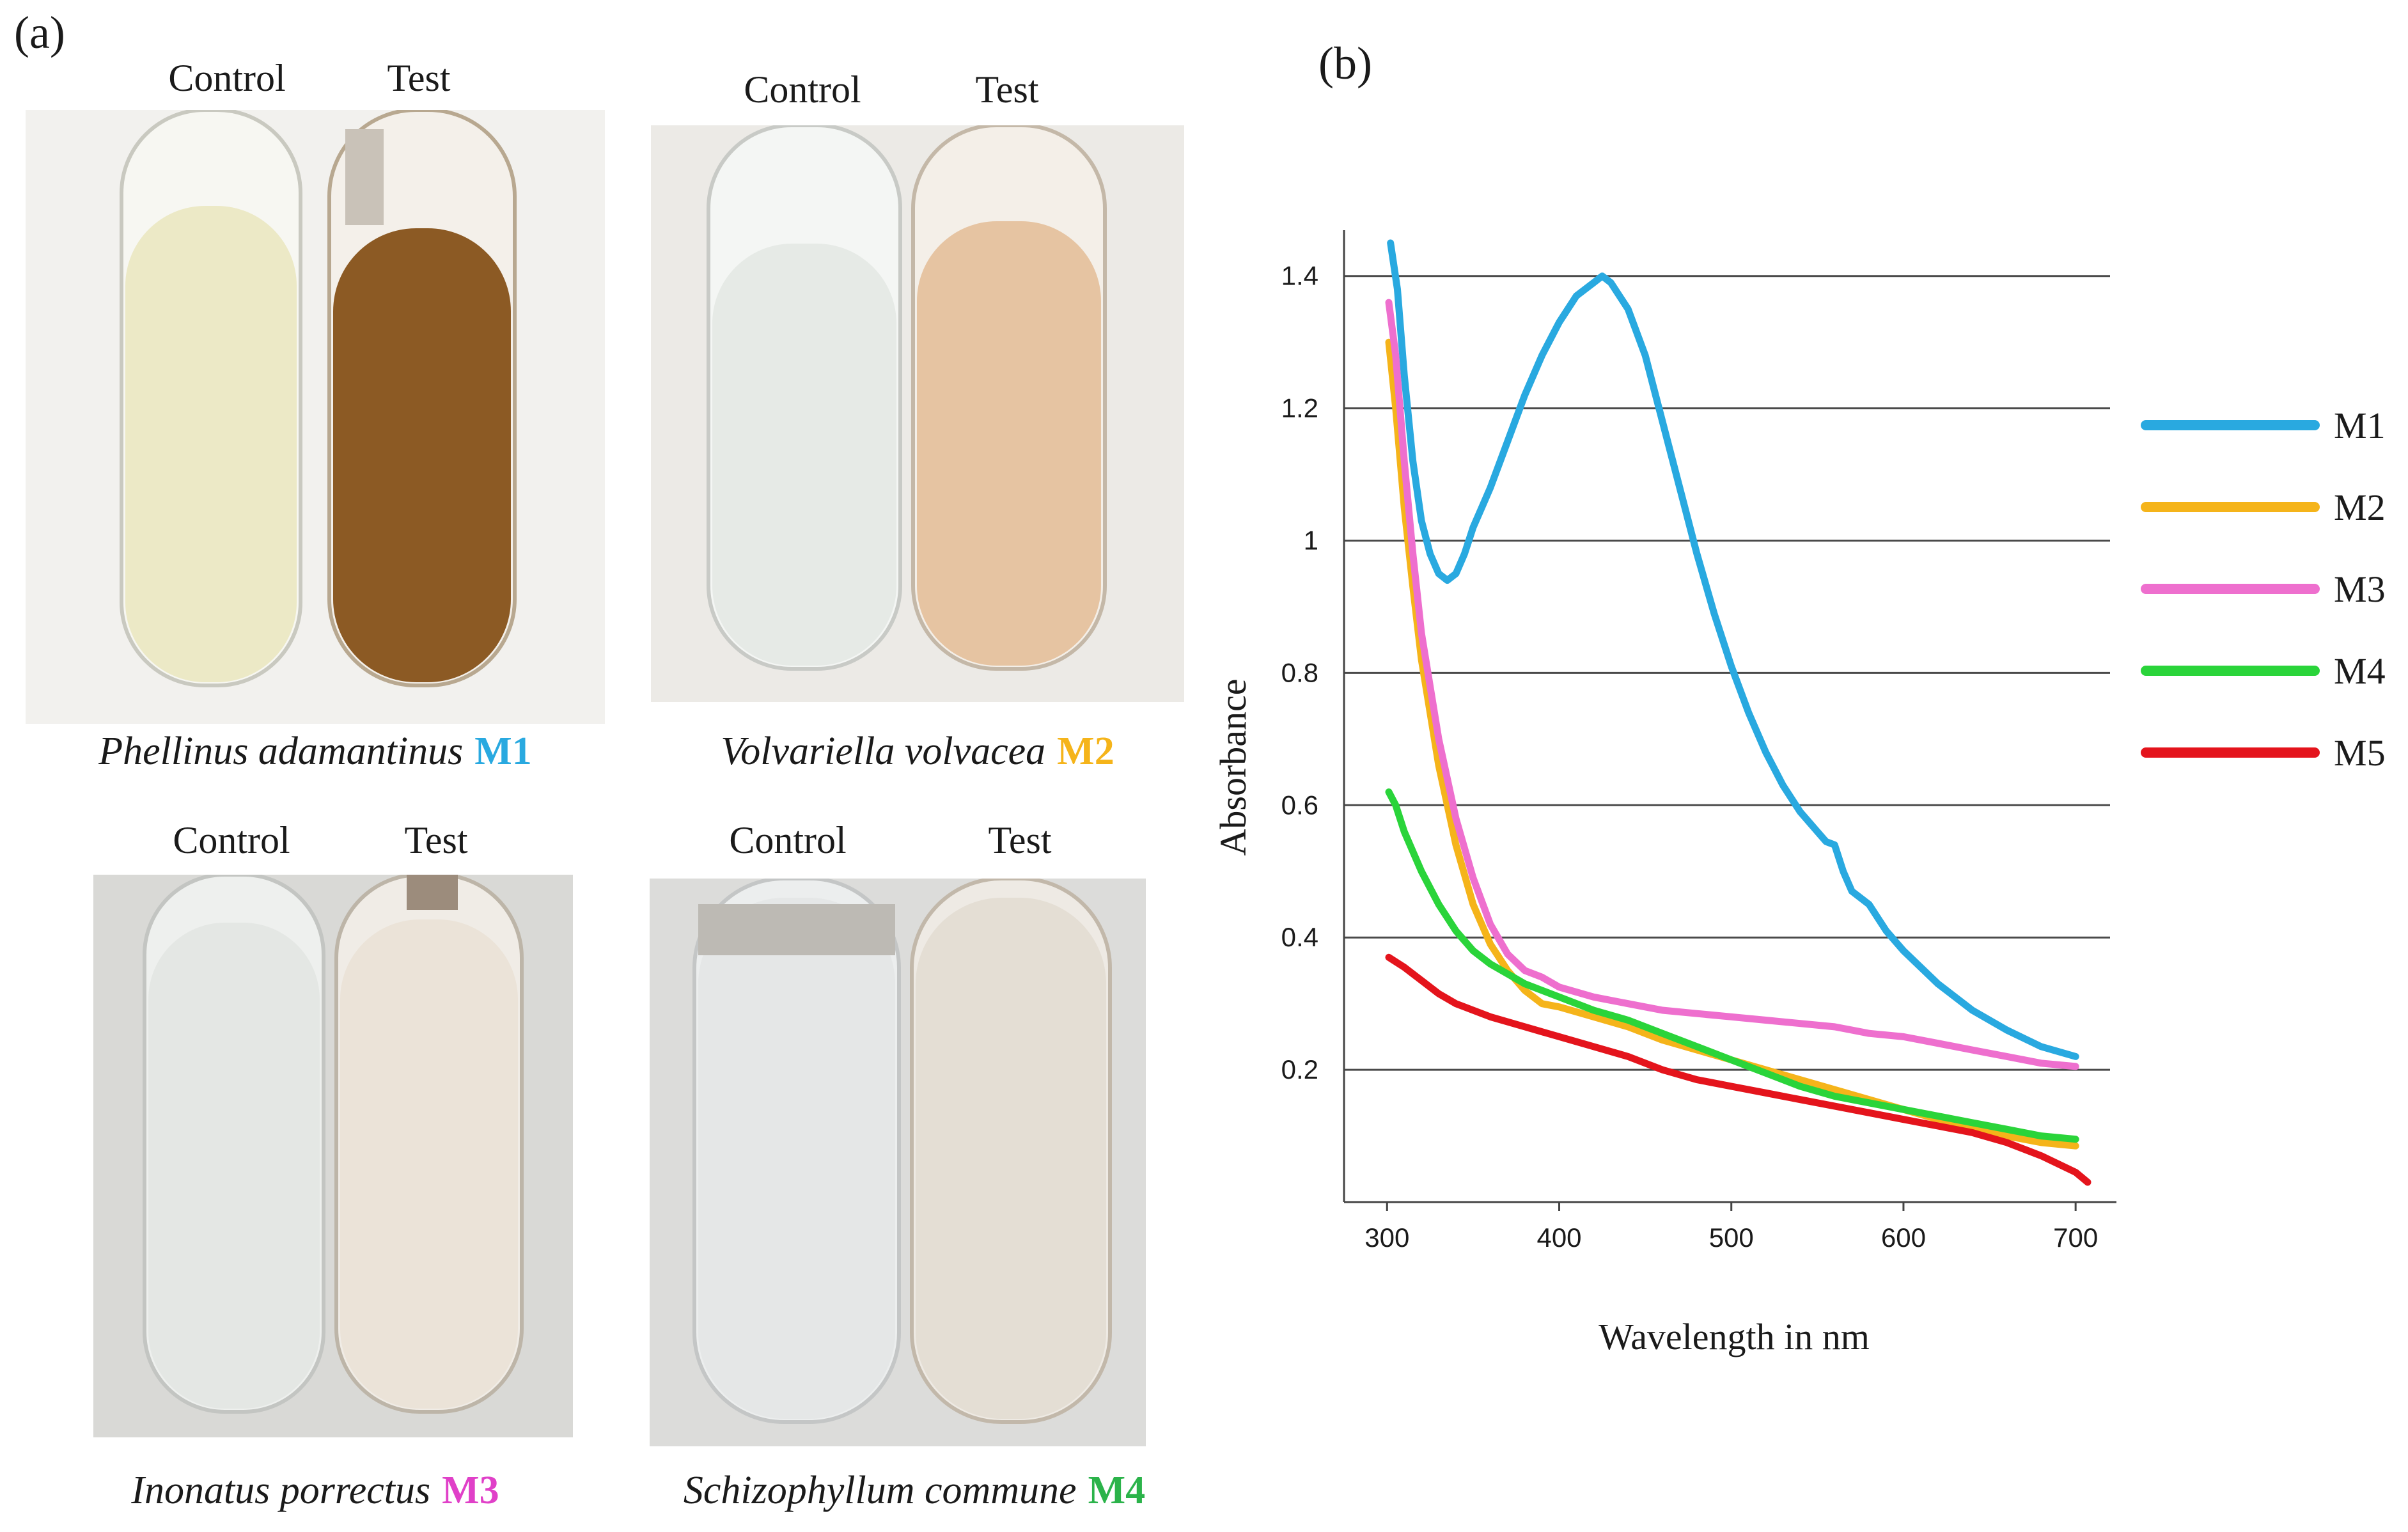 This screenshot has height=1532, width=2408. Describe the element at coordinates (227, 78) in the screenshot. I see `photo-1-control-label: Control` at that location.